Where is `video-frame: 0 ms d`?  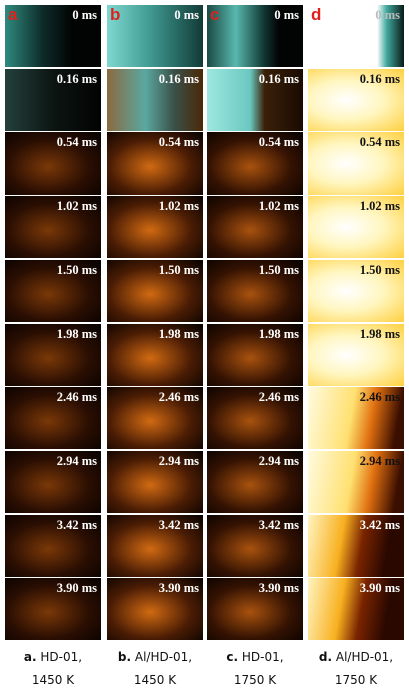 video-frame: 0 ms d is located at coordinates (356, 36).